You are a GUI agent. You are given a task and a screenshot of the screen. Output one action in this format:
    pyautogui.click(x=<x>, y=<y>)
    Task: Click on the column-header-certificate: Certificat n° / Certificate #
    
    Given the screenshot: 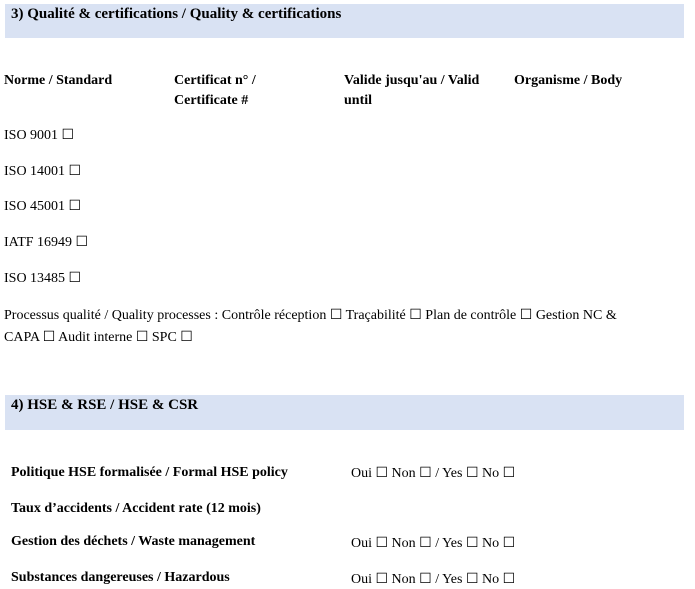 What is the action you would take?
    pyautogui.click(x=215, y=90)
    